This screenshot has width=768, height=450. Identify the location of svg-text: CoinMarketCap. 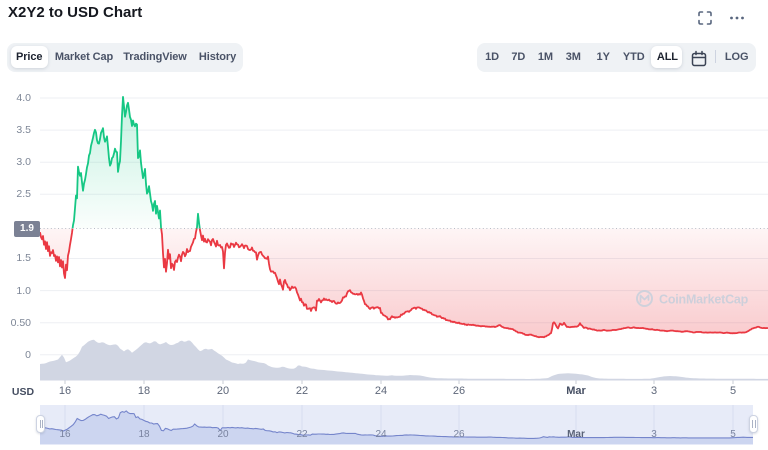
(704, 300).